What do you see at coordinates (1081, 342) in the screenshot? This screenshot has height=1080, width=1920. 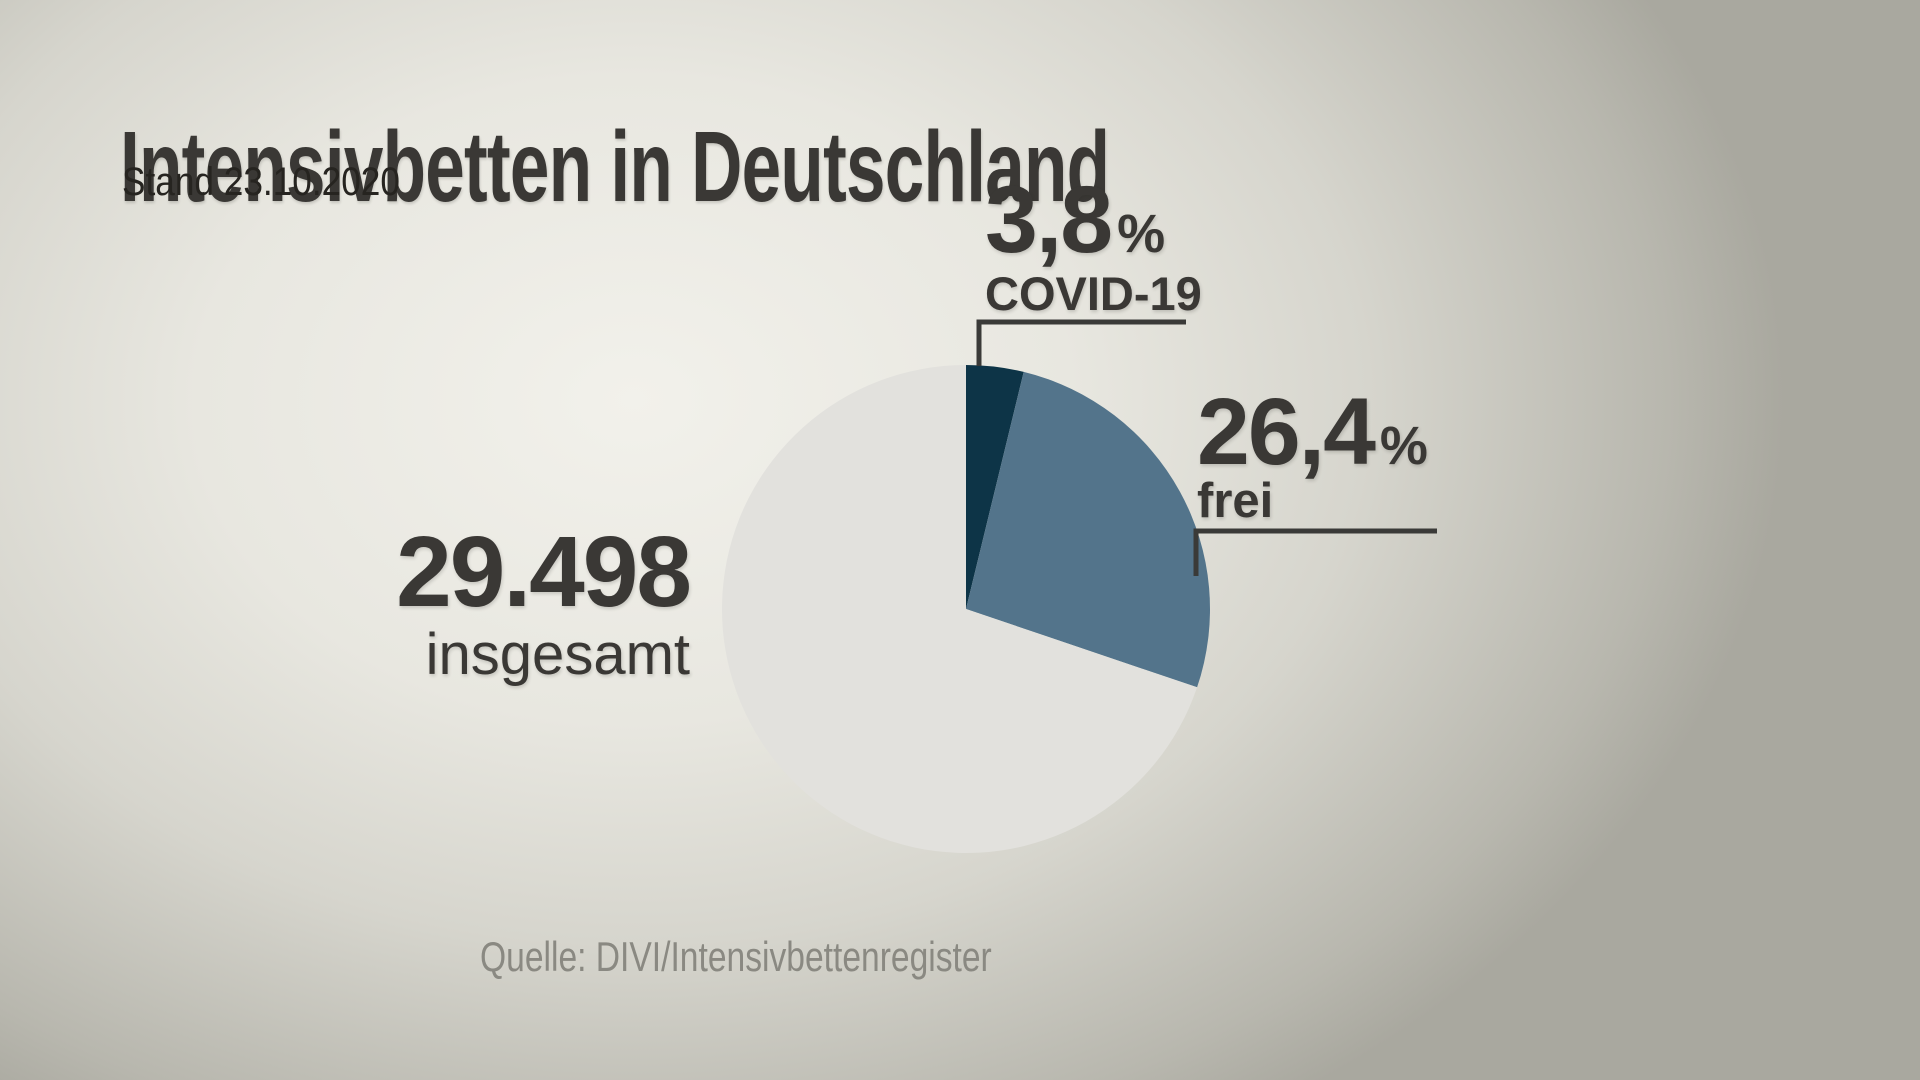 I see `covid-connector-line` at bounding box center [1081, 342].